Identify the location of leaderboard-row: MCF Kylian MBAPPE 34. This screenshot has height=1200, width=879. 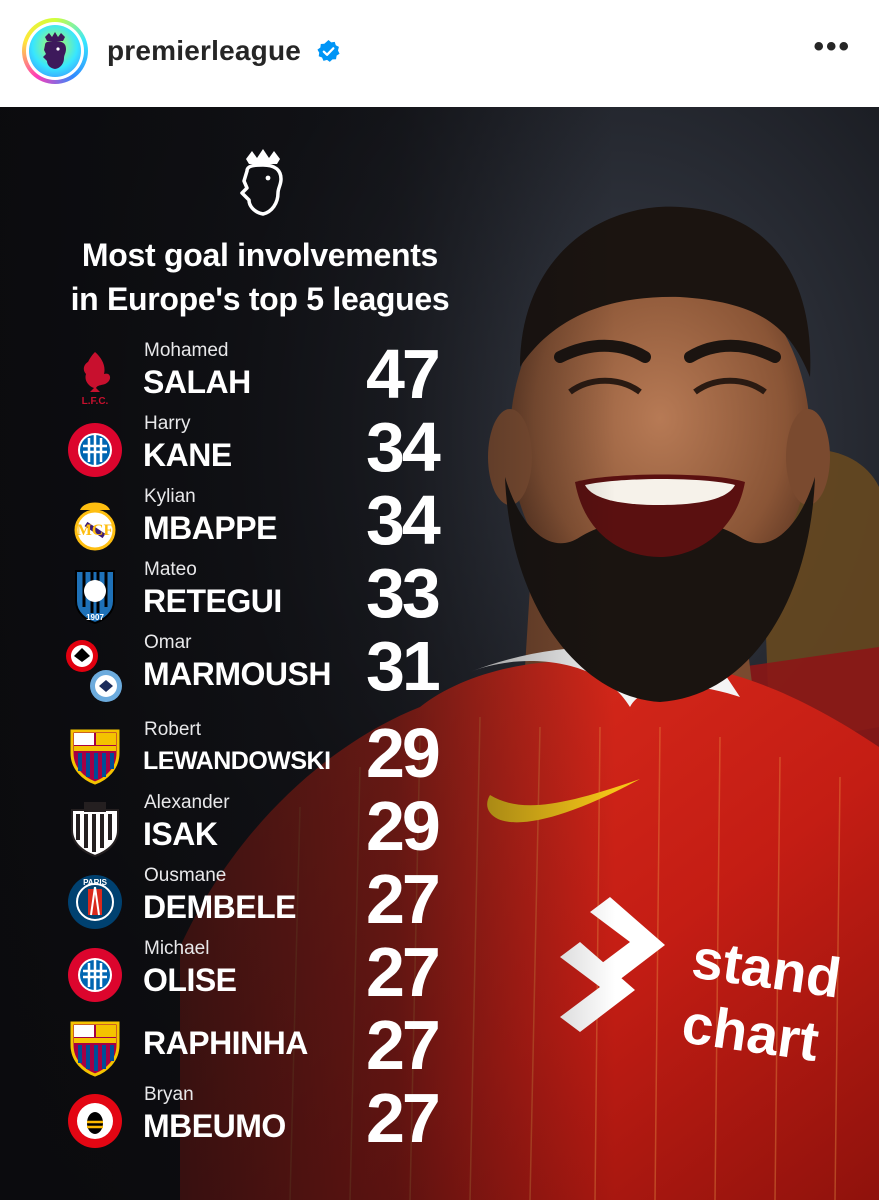
(235, 520).